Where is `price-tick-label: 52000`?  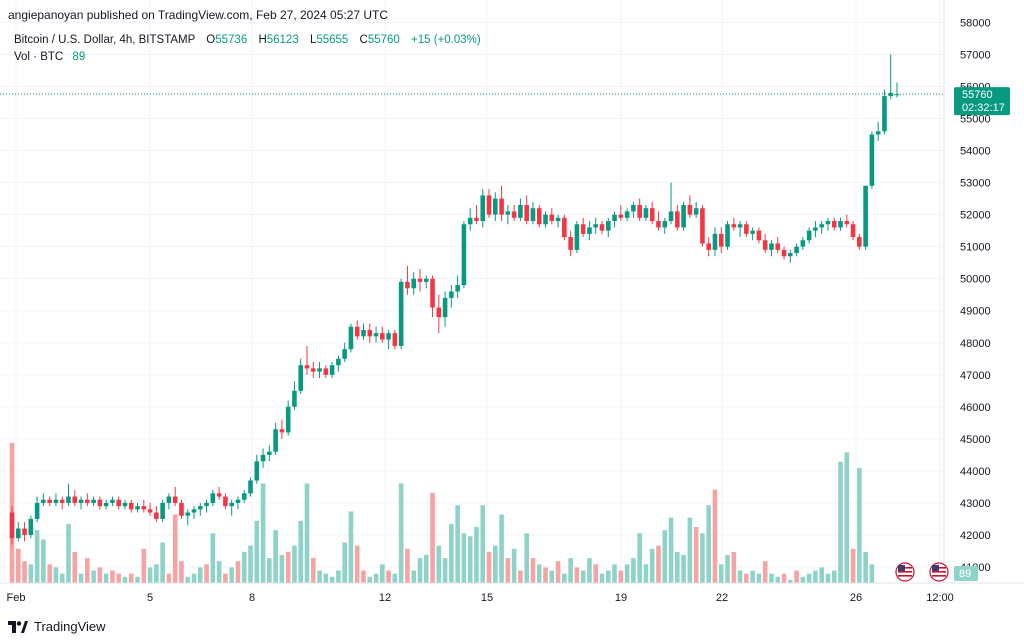
price-tick-label: 52000 is located at coordinates (975, 216).